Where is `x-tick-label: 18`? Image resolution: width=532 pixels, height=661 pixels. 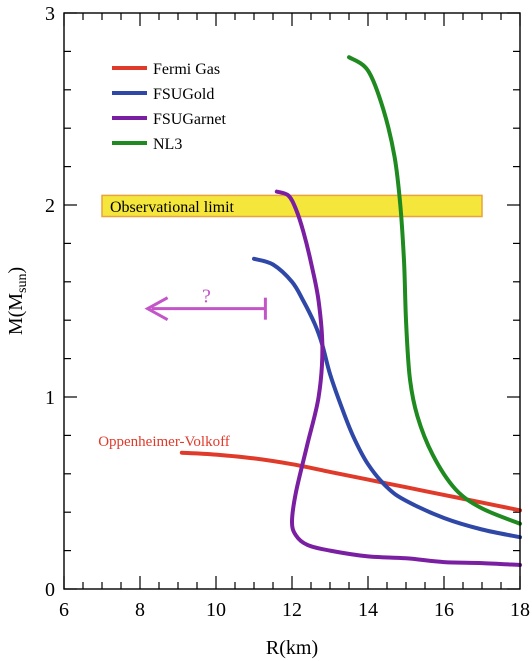
x-tick-label: 18 is located at coordinates (520, 610).